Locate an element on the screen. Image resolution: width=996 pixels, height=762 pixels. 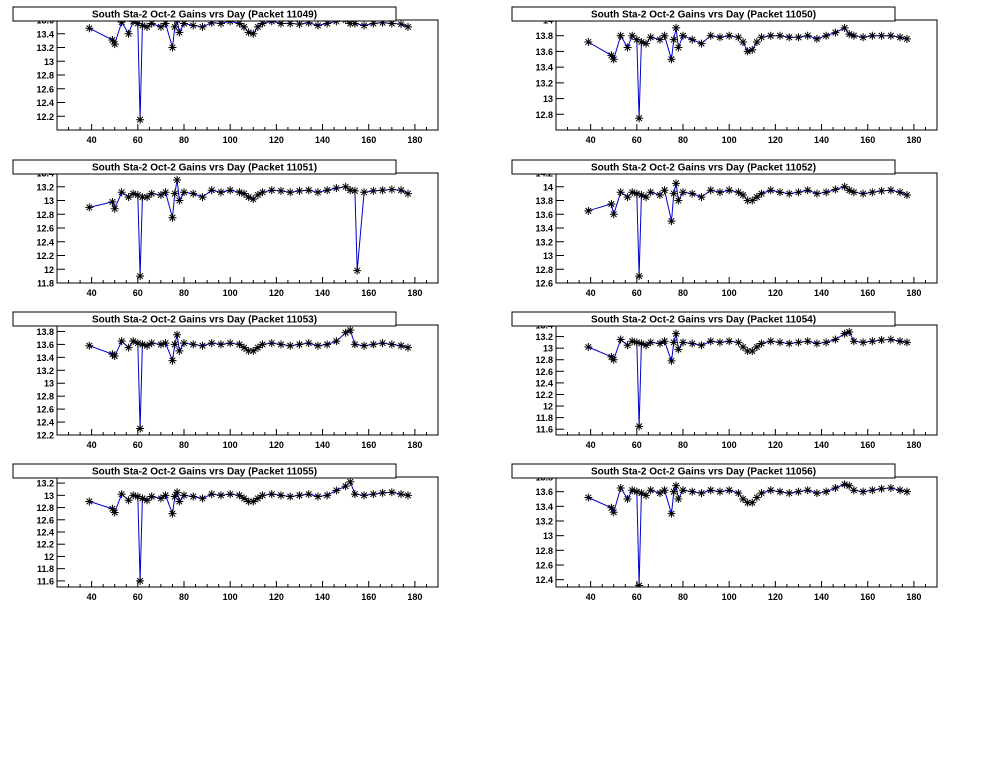
y-tick-label: 12 is located at coordinates (49, 270).